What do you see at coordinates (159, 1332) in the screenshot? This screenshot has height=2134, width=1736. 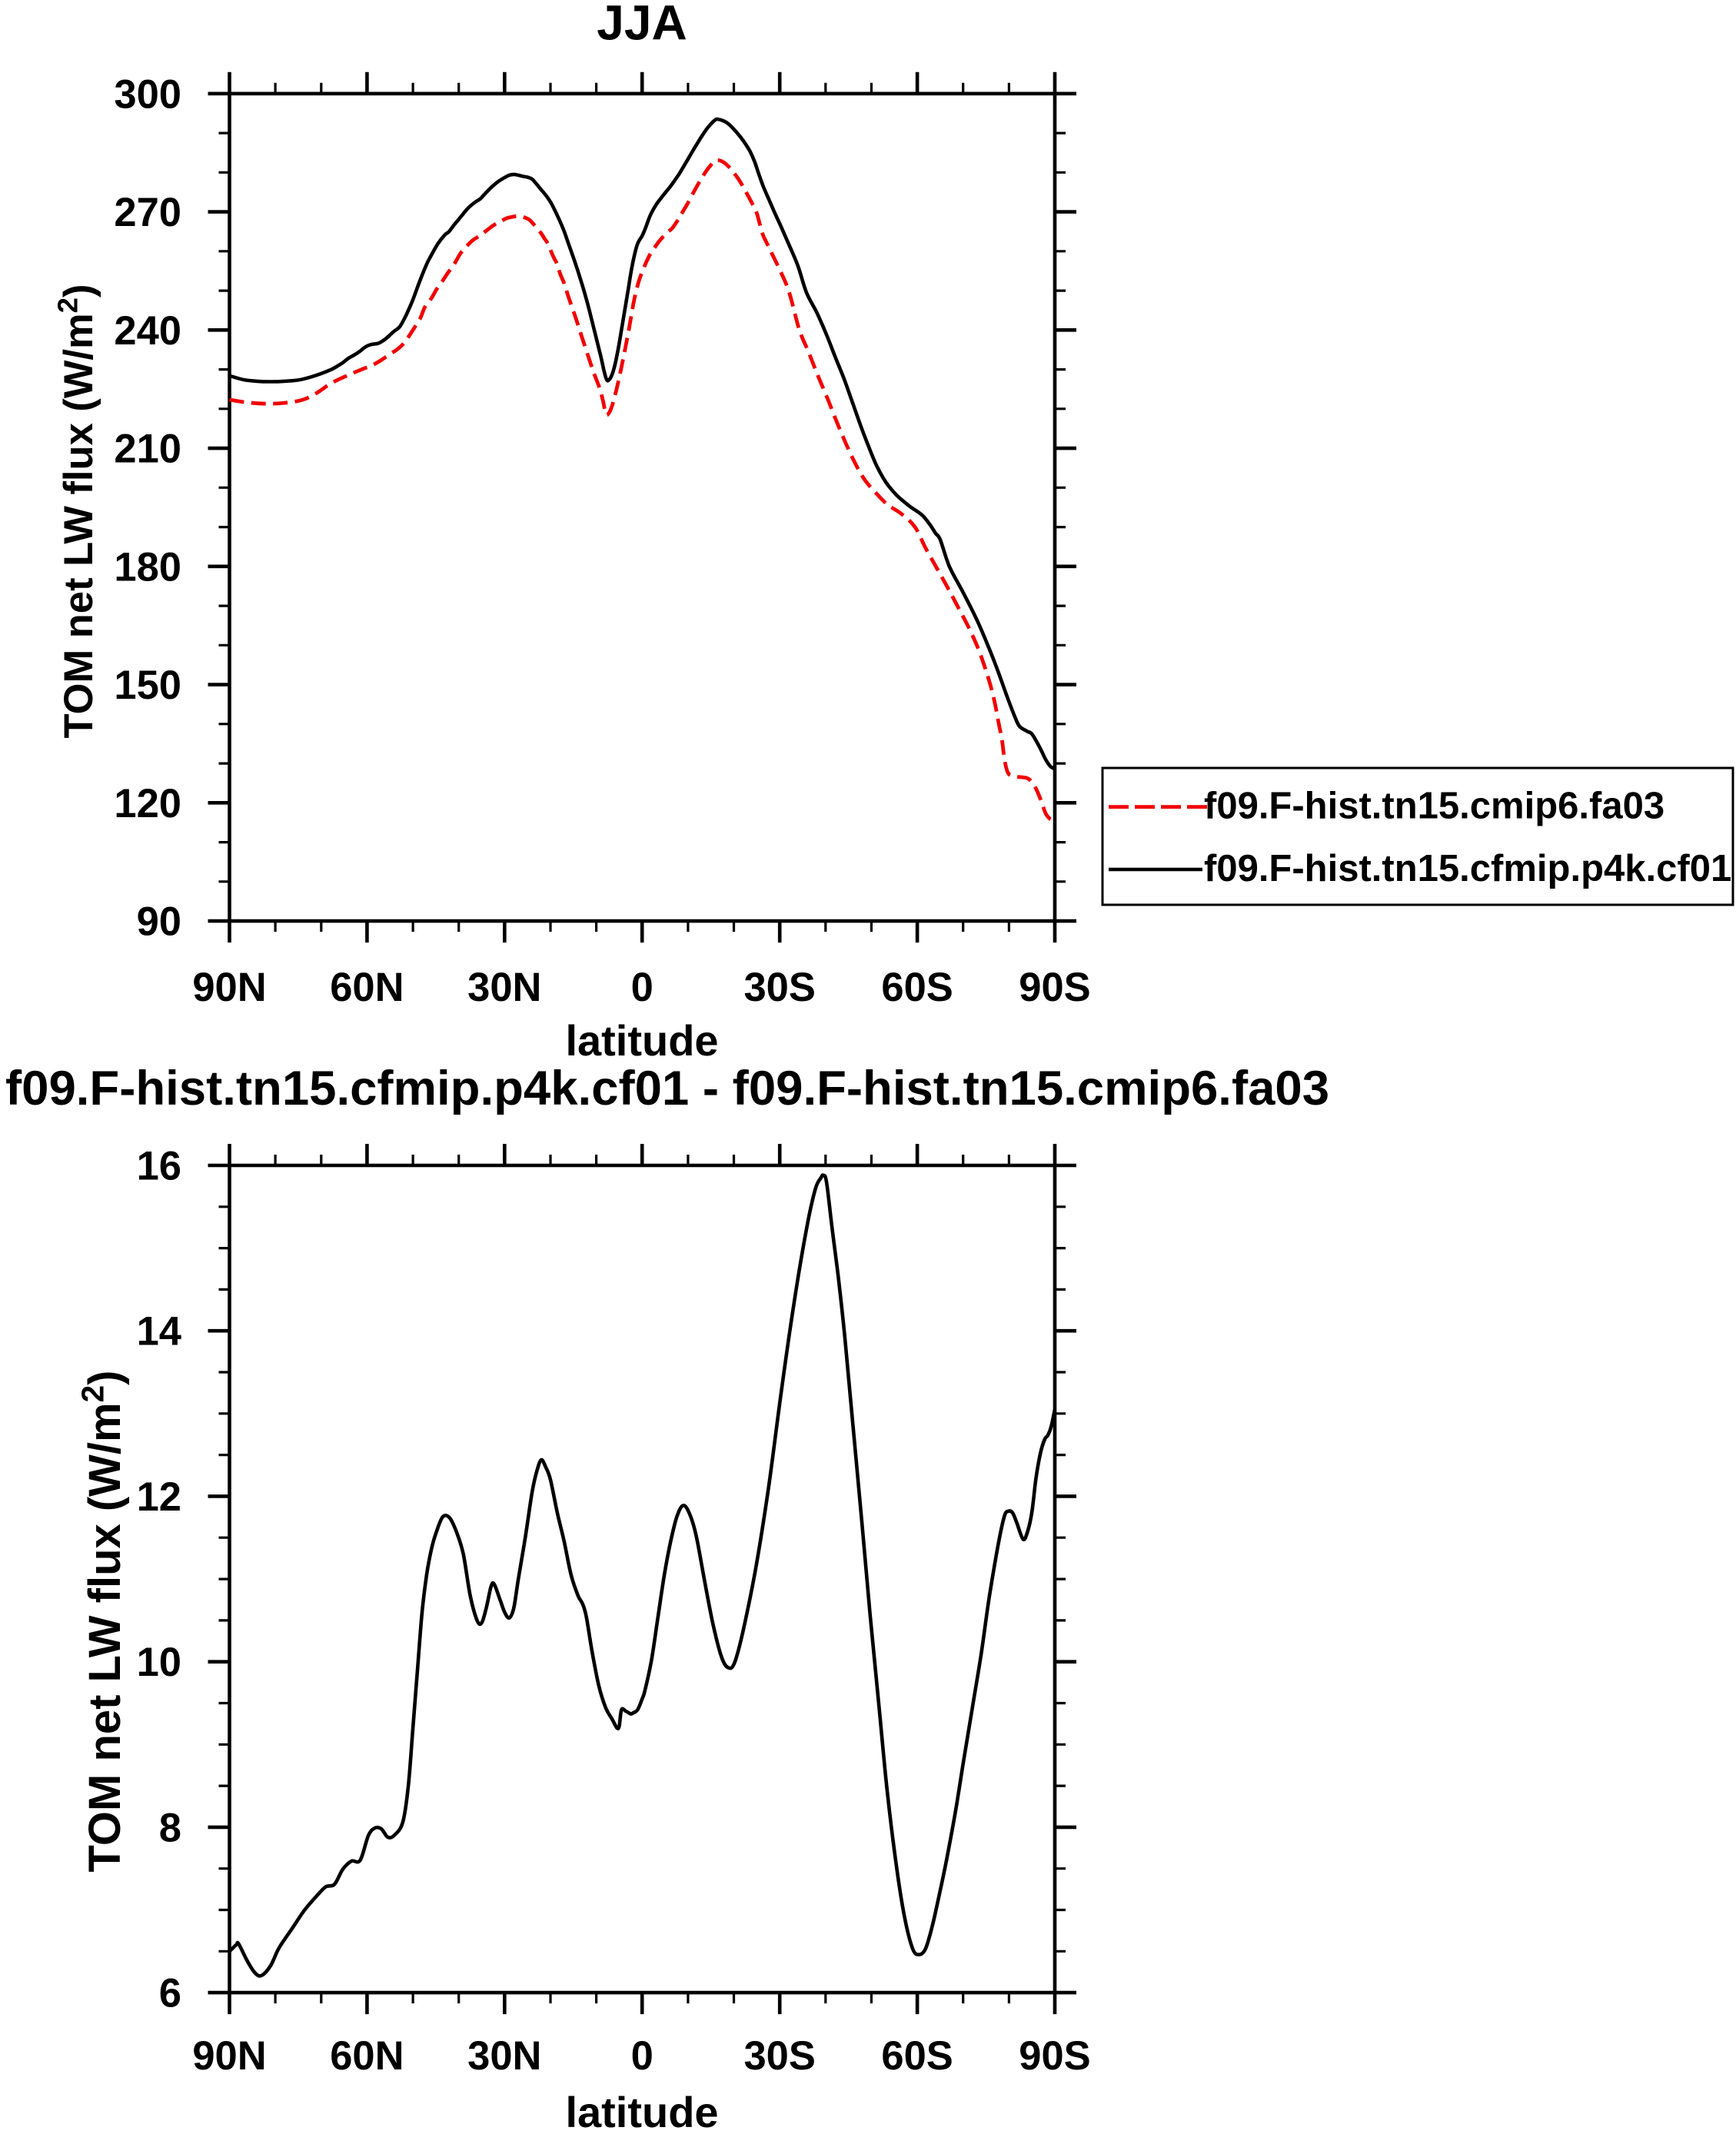 I see `svg-text: 14` at bounding box center [159, 1332].